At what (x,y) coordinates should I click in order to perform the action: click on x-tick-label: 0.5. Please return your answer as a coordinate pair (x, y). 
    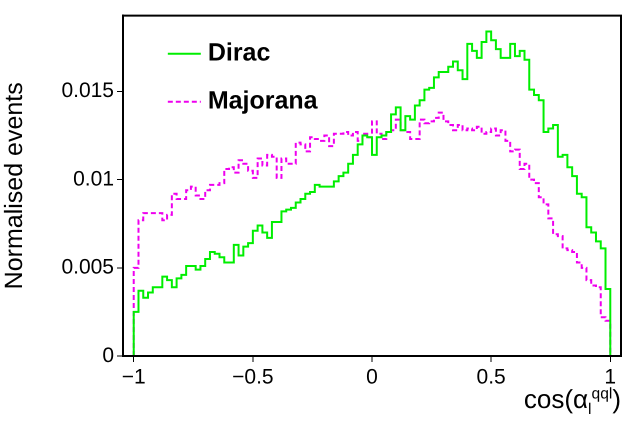
    Looking at the image, I should click on (491, 376).